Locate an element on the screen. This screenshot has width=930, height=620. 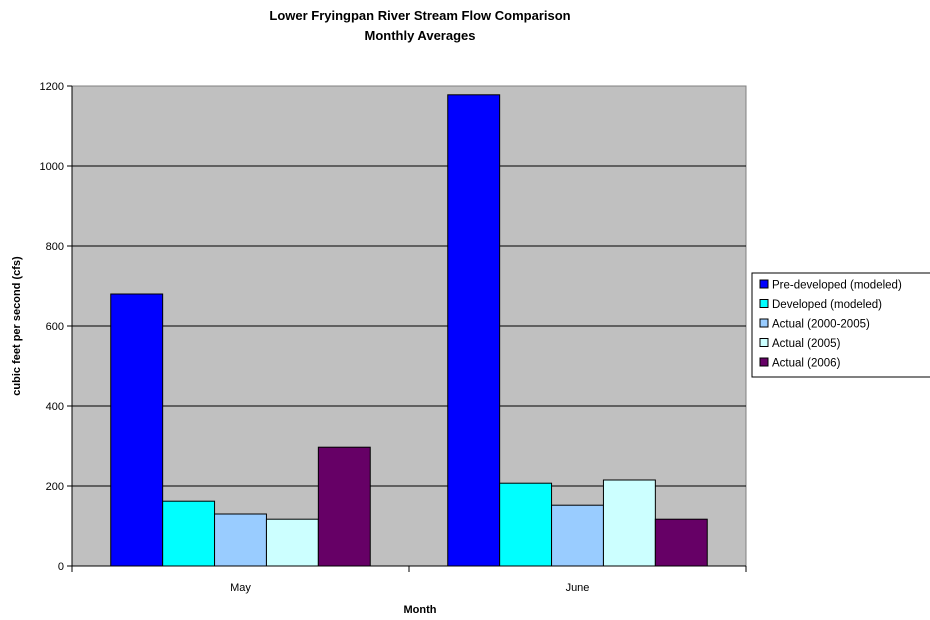
y-tick-label: 200 is located at coordinates (55, 487).